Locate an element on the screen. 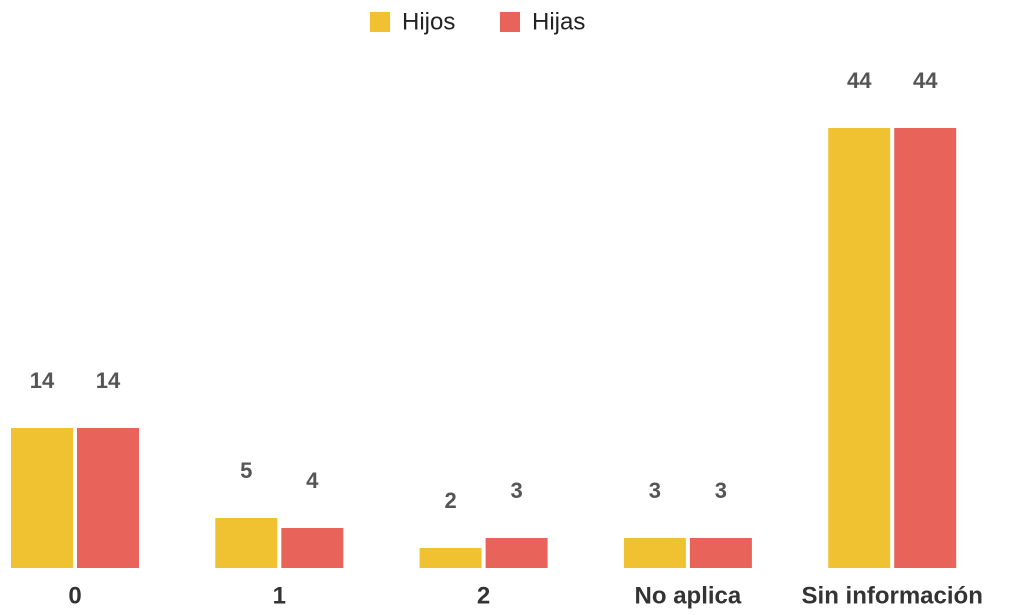  value-label: 2 is located at coordinates (450, 500).